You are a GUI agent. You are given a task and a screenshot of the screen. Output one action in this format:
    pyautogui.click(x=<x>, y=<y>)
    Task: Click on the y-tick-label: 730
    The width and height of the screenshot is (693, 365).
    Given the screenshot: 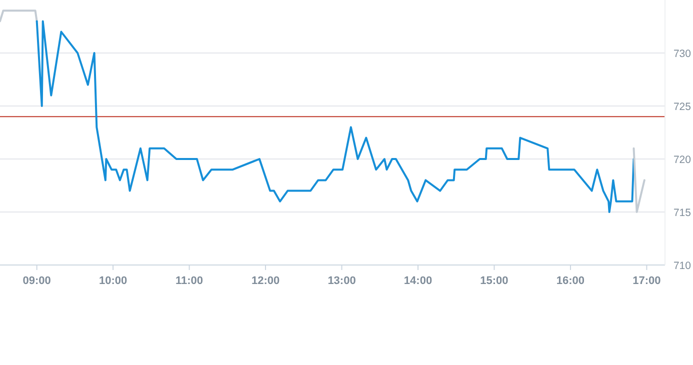 What is the action you would take?
    pyautogui.click(x=682, y=54)
    